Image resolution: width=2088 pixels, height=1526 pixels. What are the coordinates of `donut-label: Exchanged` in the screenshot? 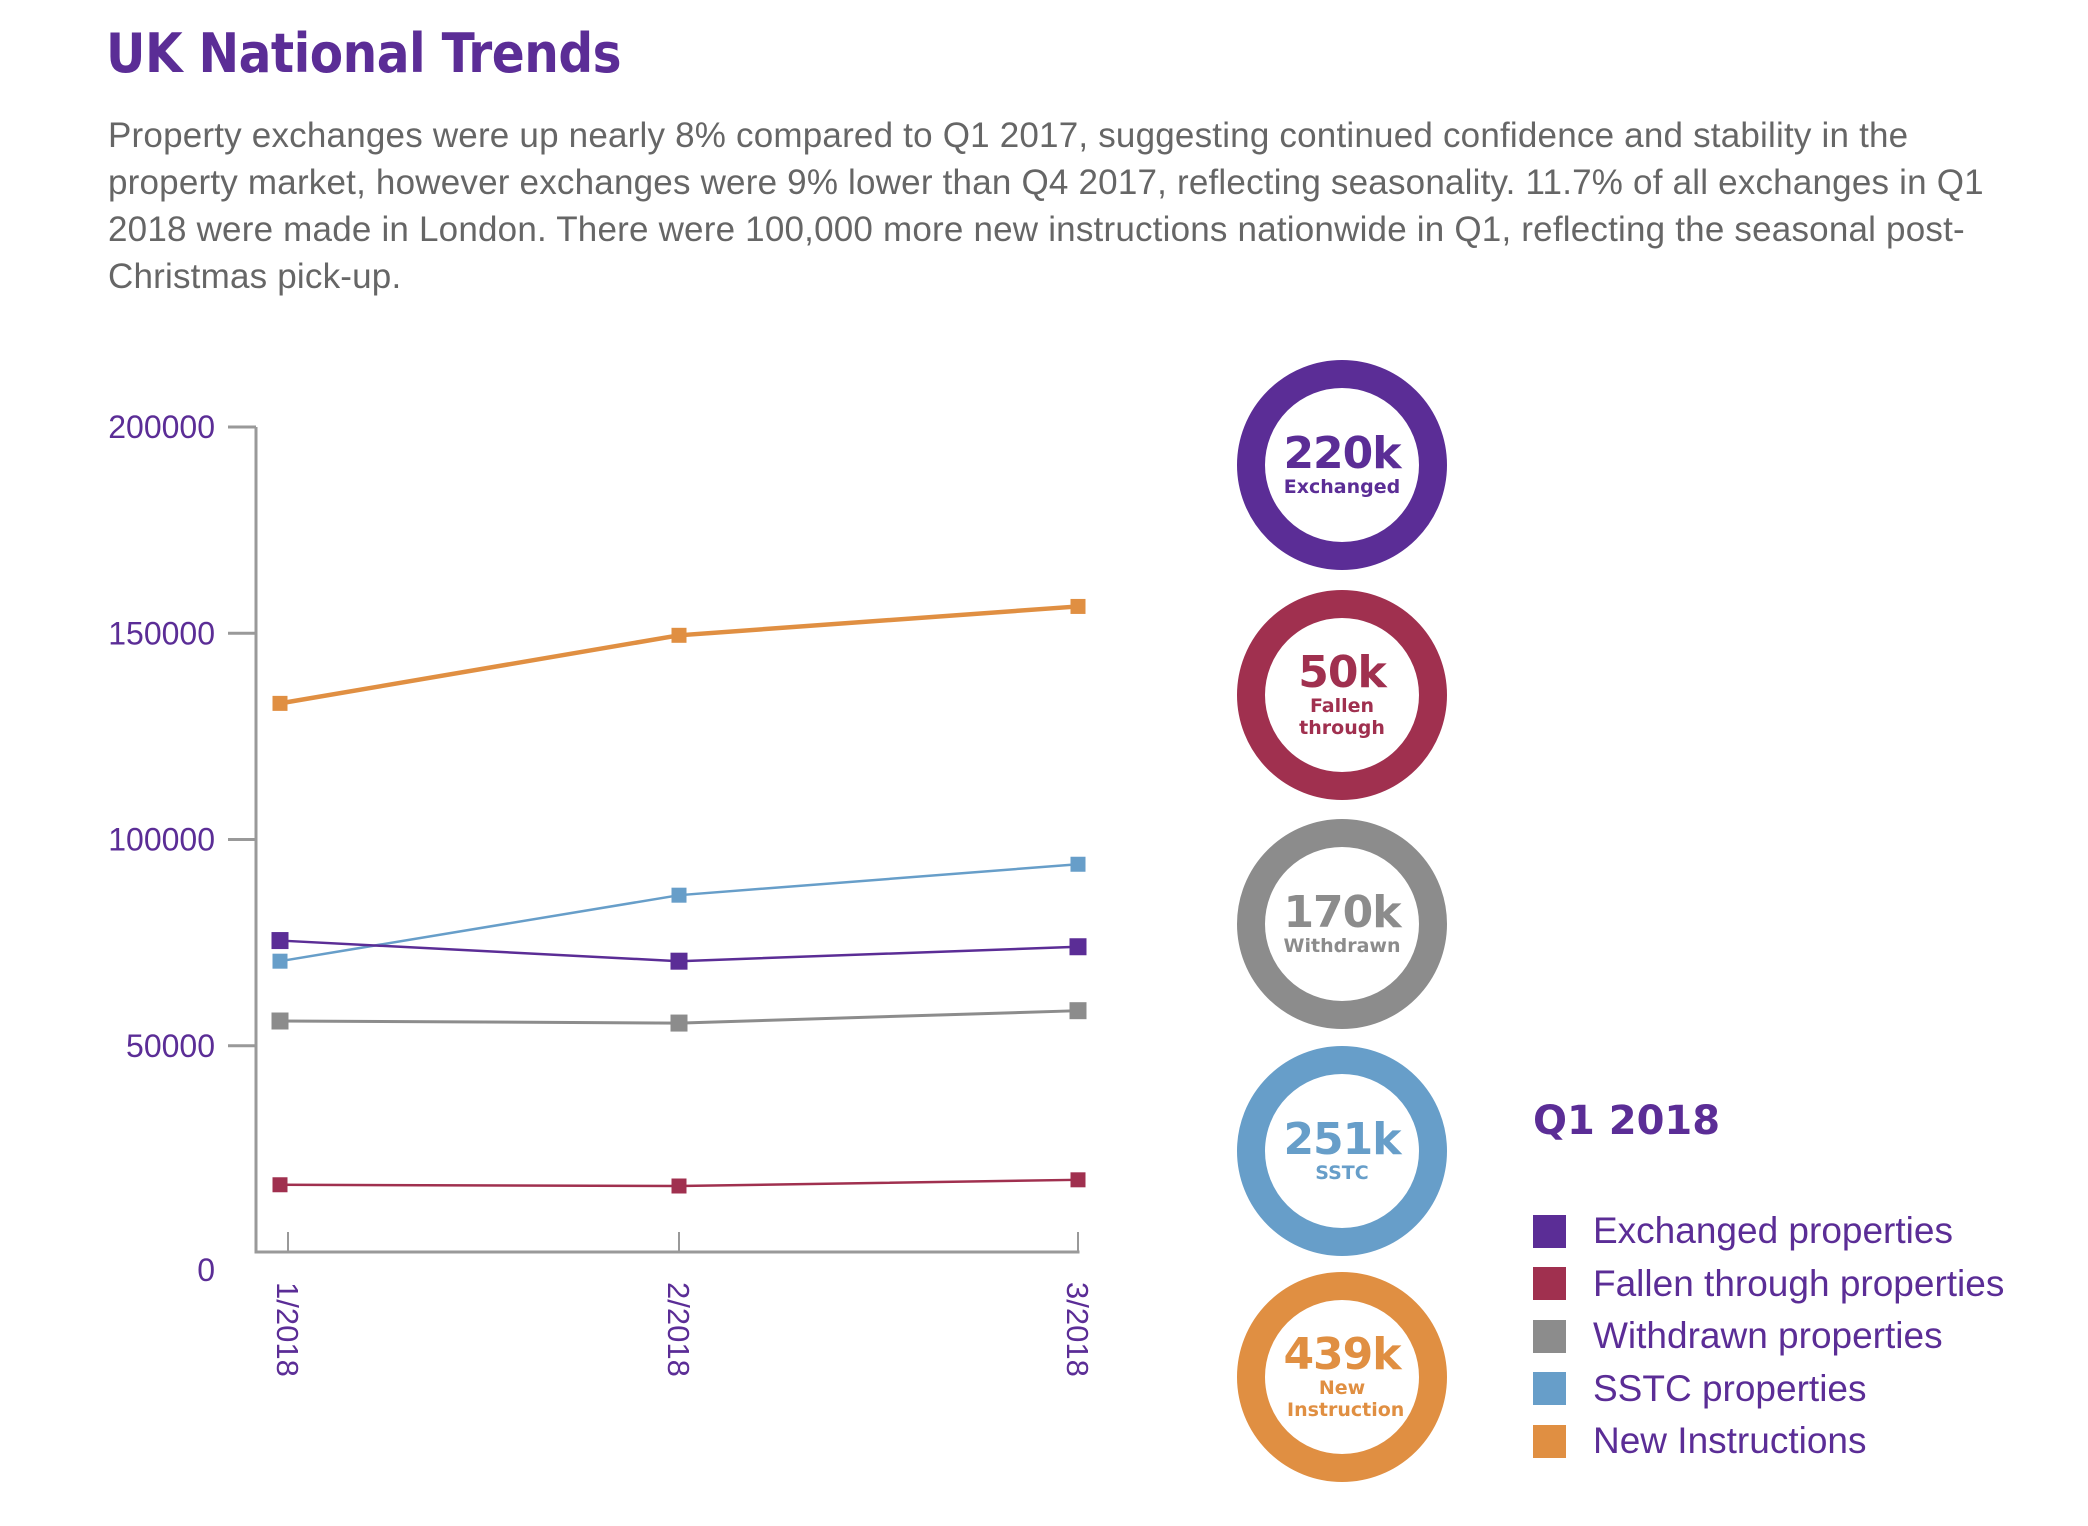 It's located at (1342, 487).